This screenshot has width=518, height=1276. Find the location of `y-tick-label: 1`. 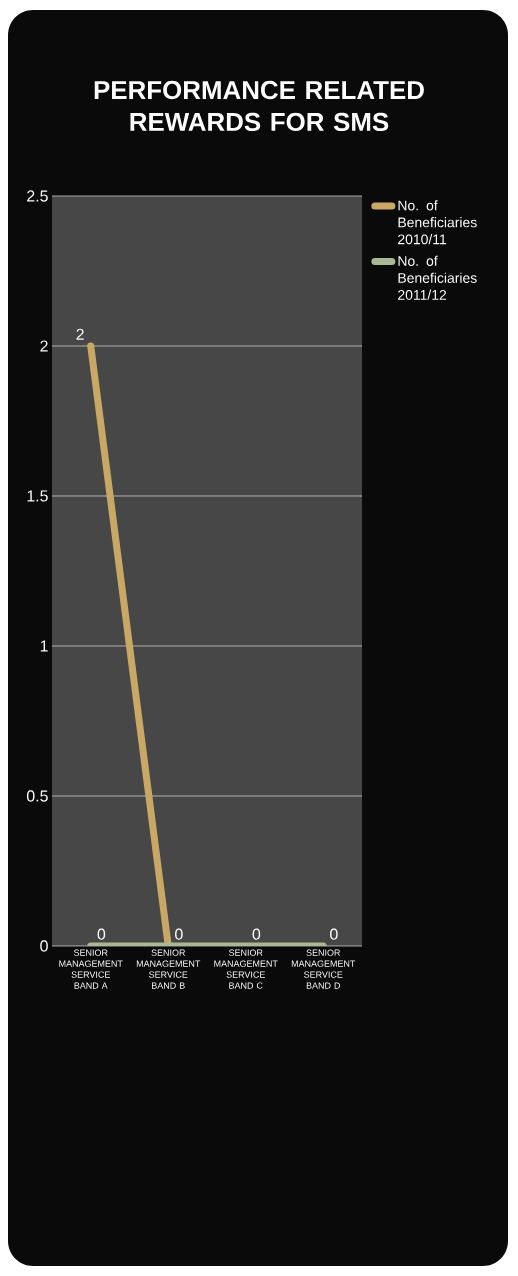

y-tick-label: 1 is located at coordinates (44, 646).